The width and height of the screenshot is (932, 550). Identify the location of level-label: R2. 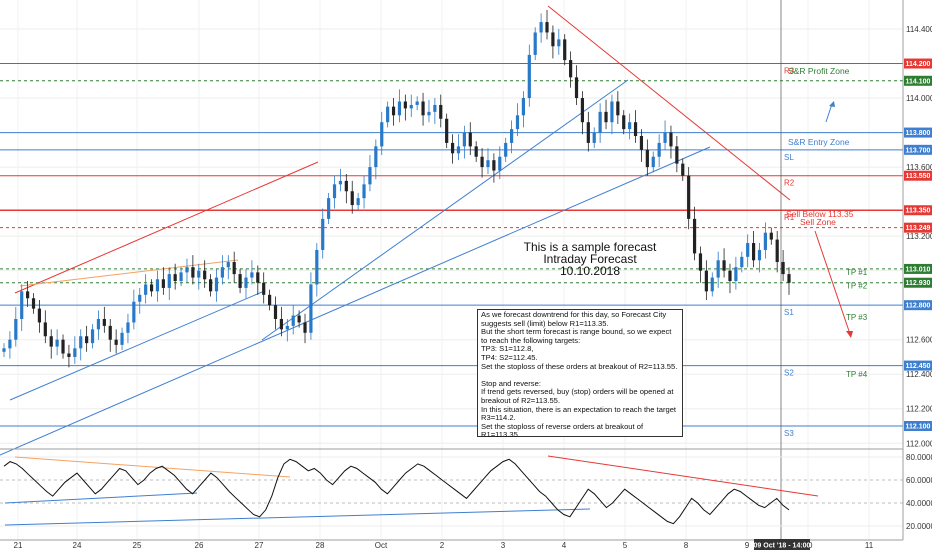
(789, 183).